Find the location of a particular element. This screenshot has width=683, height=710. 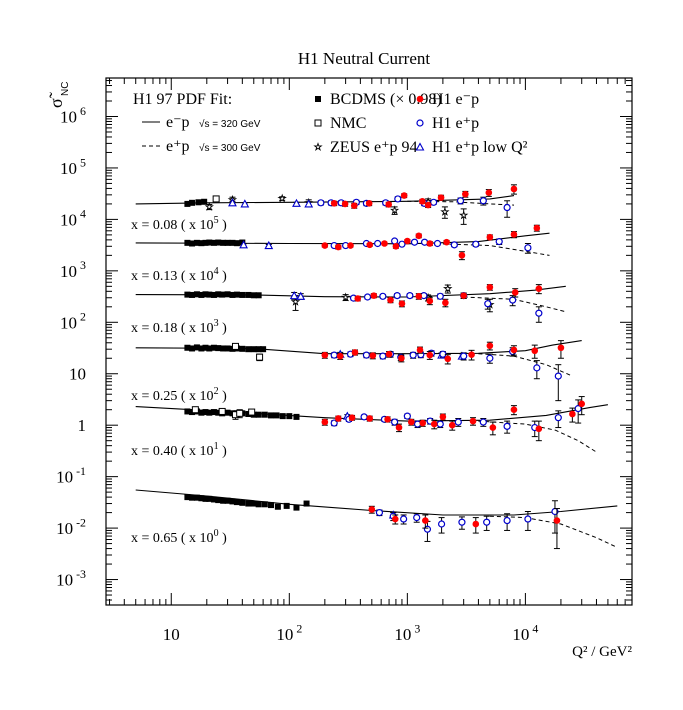

bin-label: x = 0.08 ( x 105 ) is located at coordinates (179, 224).